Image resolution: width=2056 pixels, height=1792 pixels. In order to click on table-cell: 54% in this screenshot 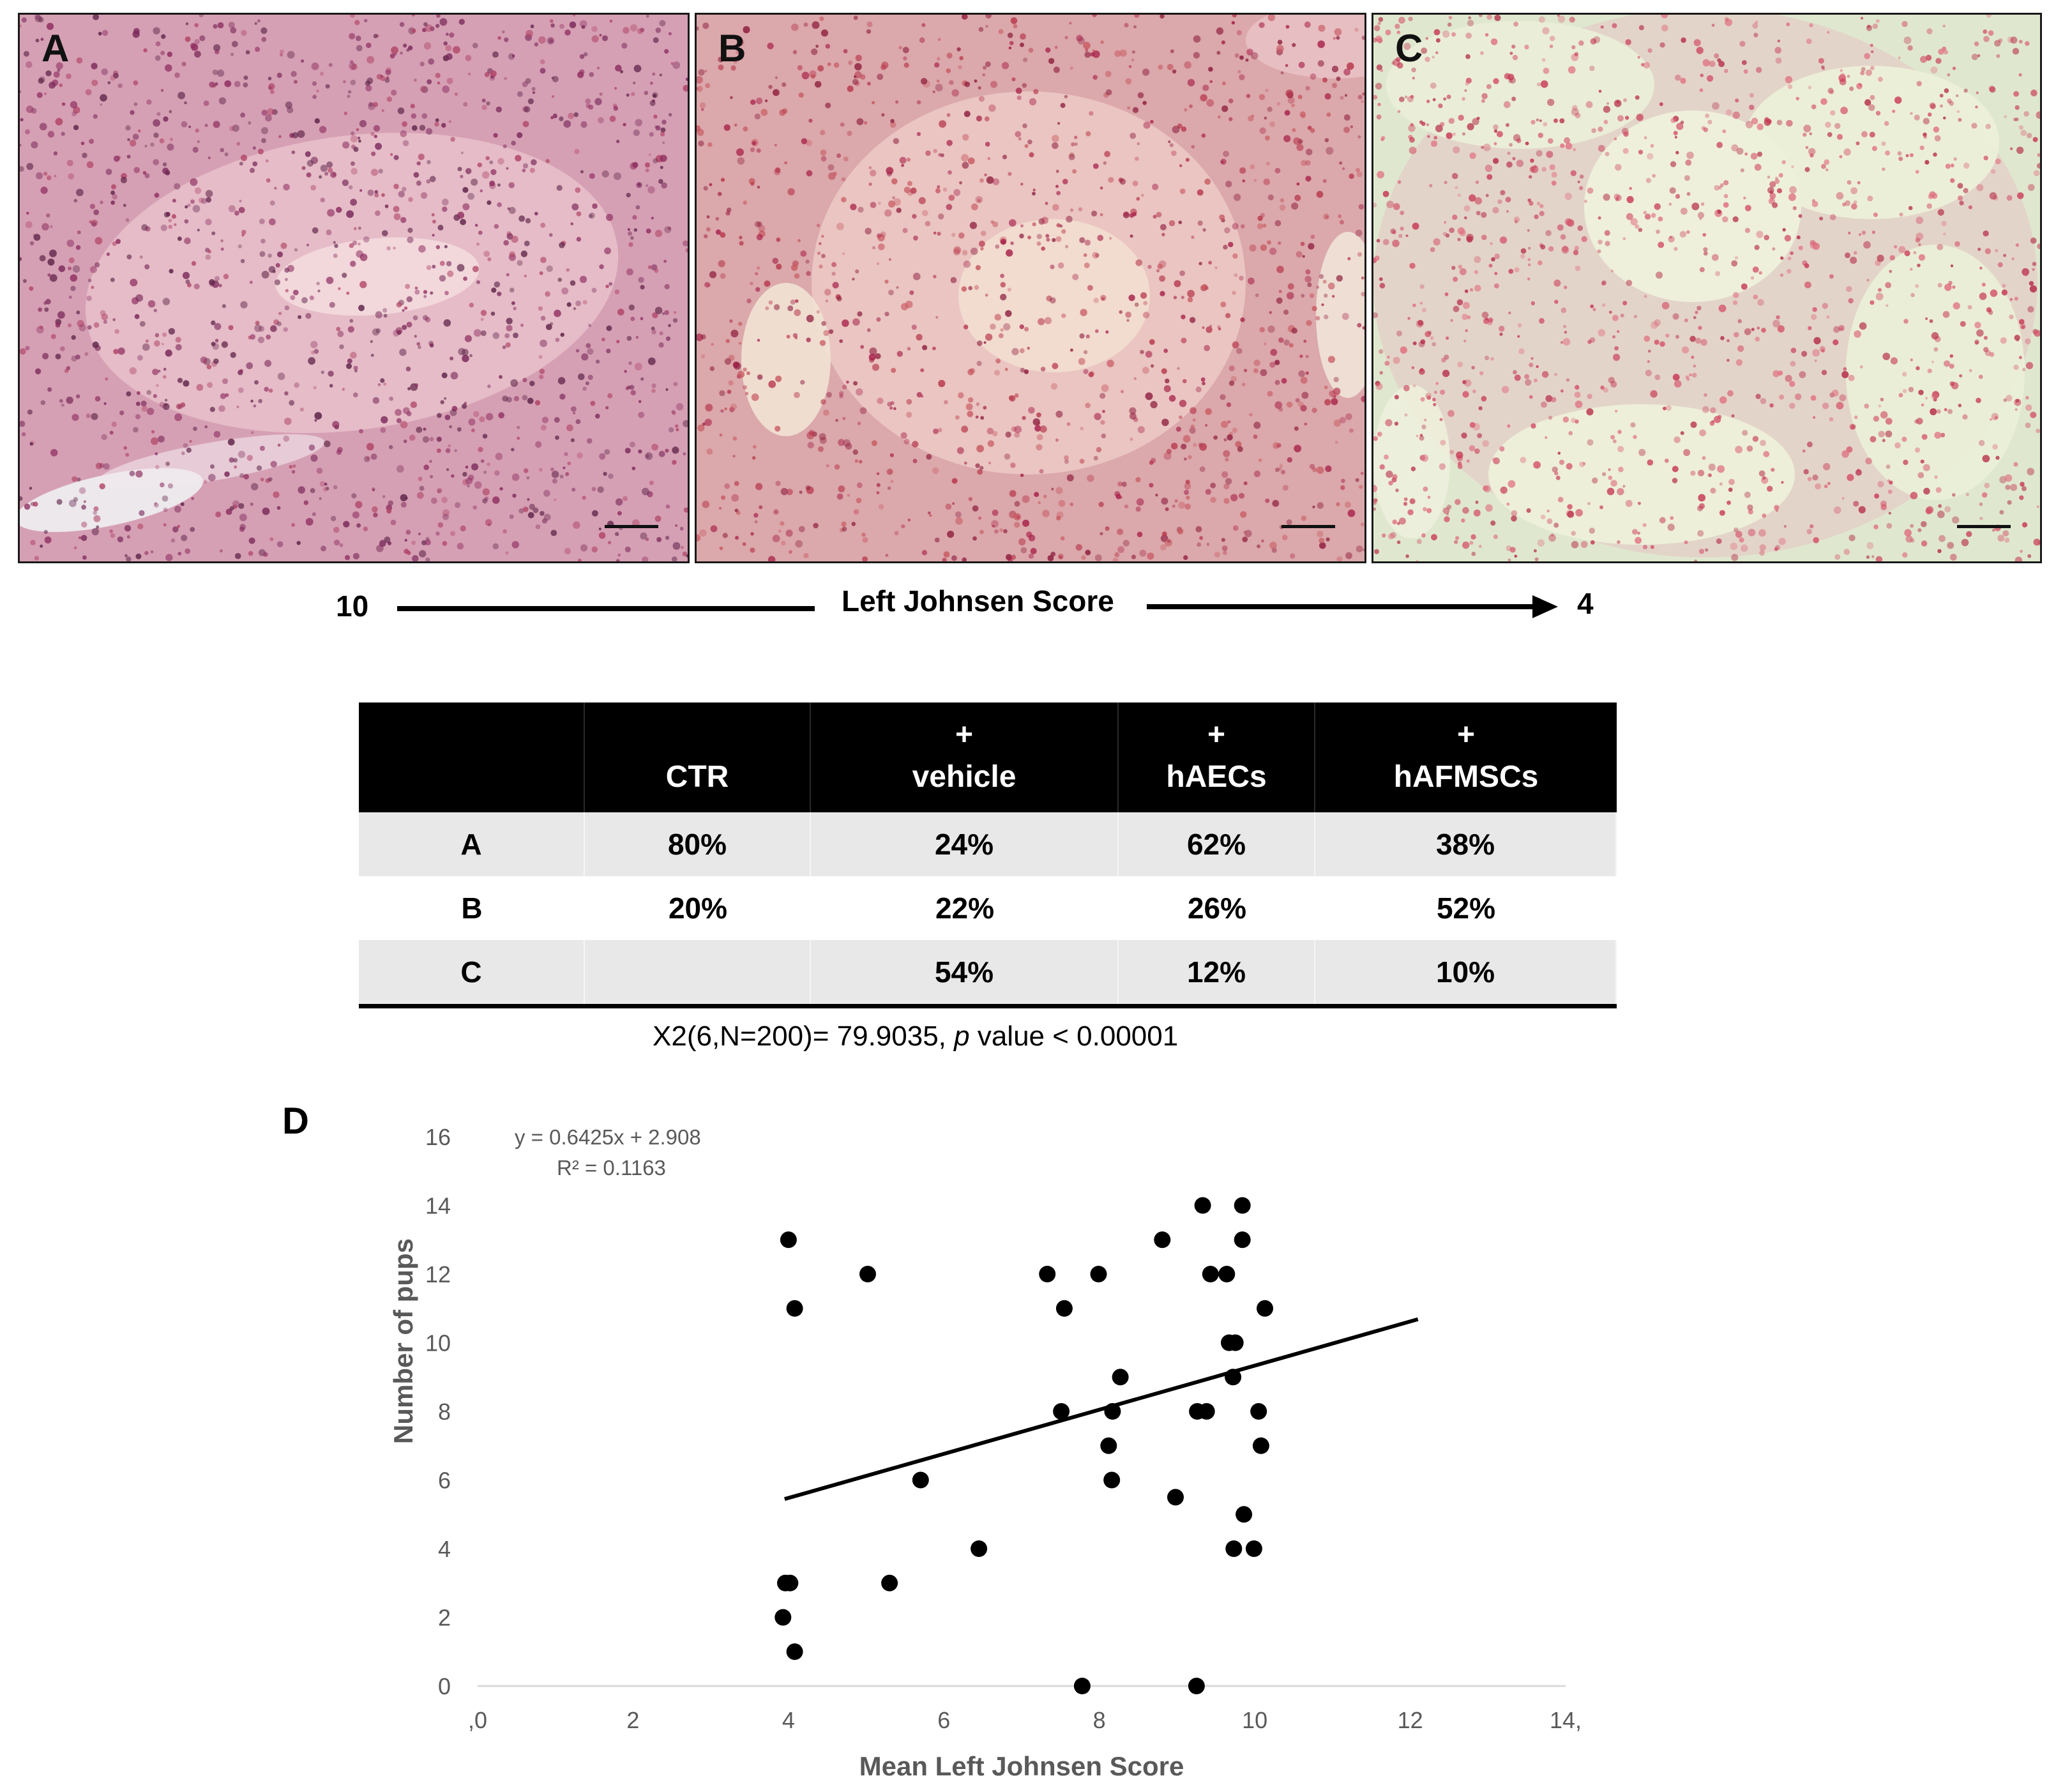, I will do `click(965, 972)`.